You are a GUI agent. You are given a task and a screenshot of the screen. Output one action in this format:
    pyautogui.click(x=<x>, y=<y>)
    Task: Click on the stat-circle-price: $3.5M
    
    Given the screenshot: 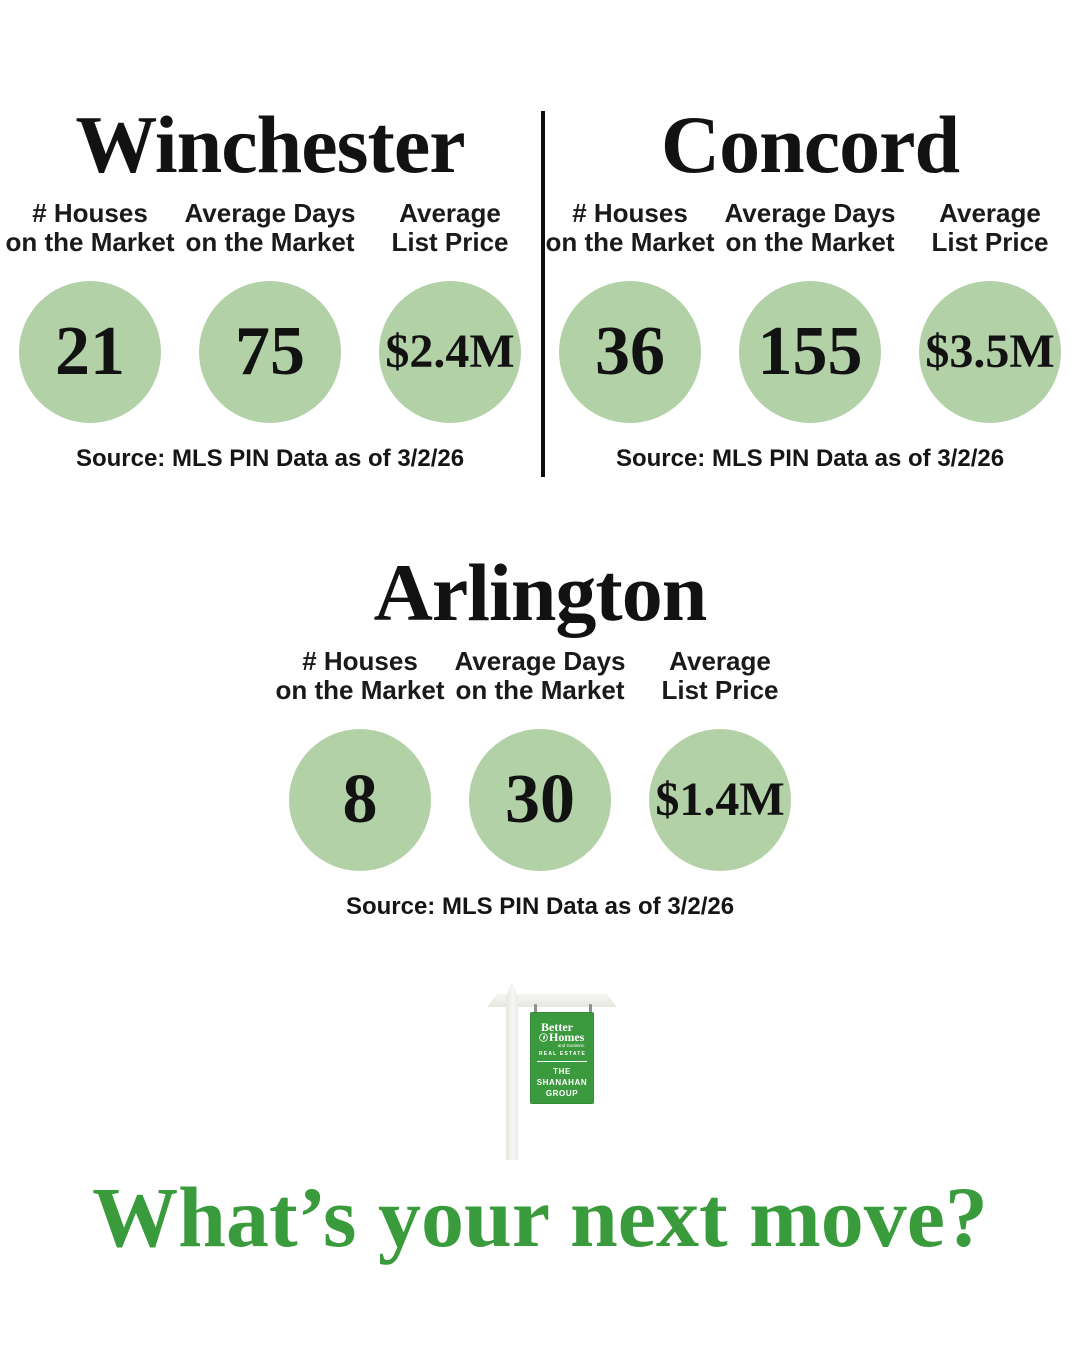 What is the action you would take?
    pyautogui.click(x=990, y=352)
    